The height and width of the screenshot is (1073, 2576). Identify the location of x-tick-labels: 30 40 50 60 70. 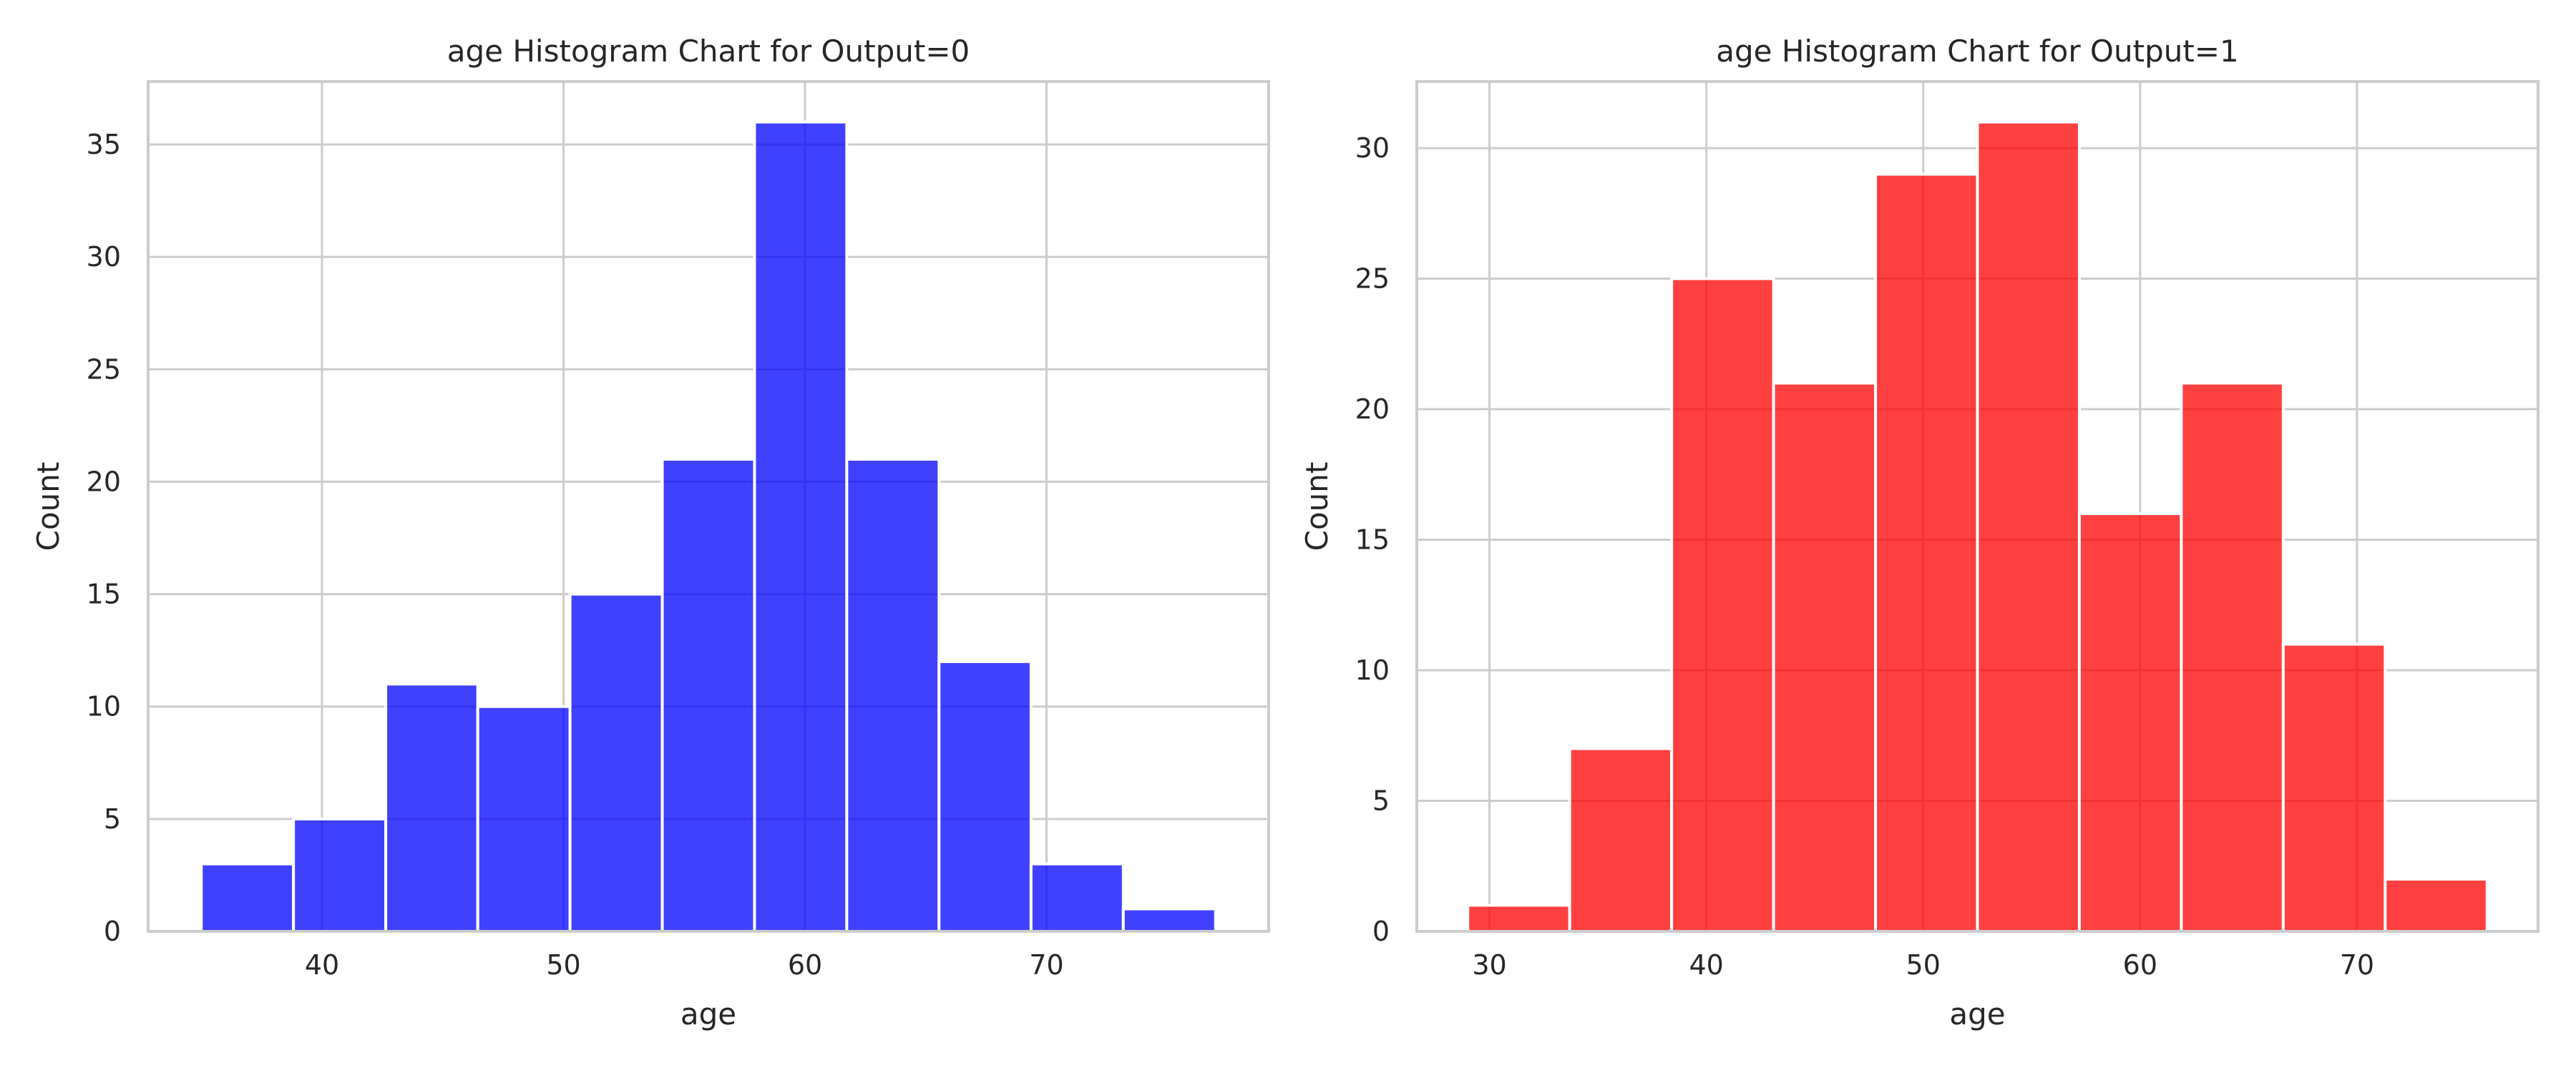
(1923, 965).